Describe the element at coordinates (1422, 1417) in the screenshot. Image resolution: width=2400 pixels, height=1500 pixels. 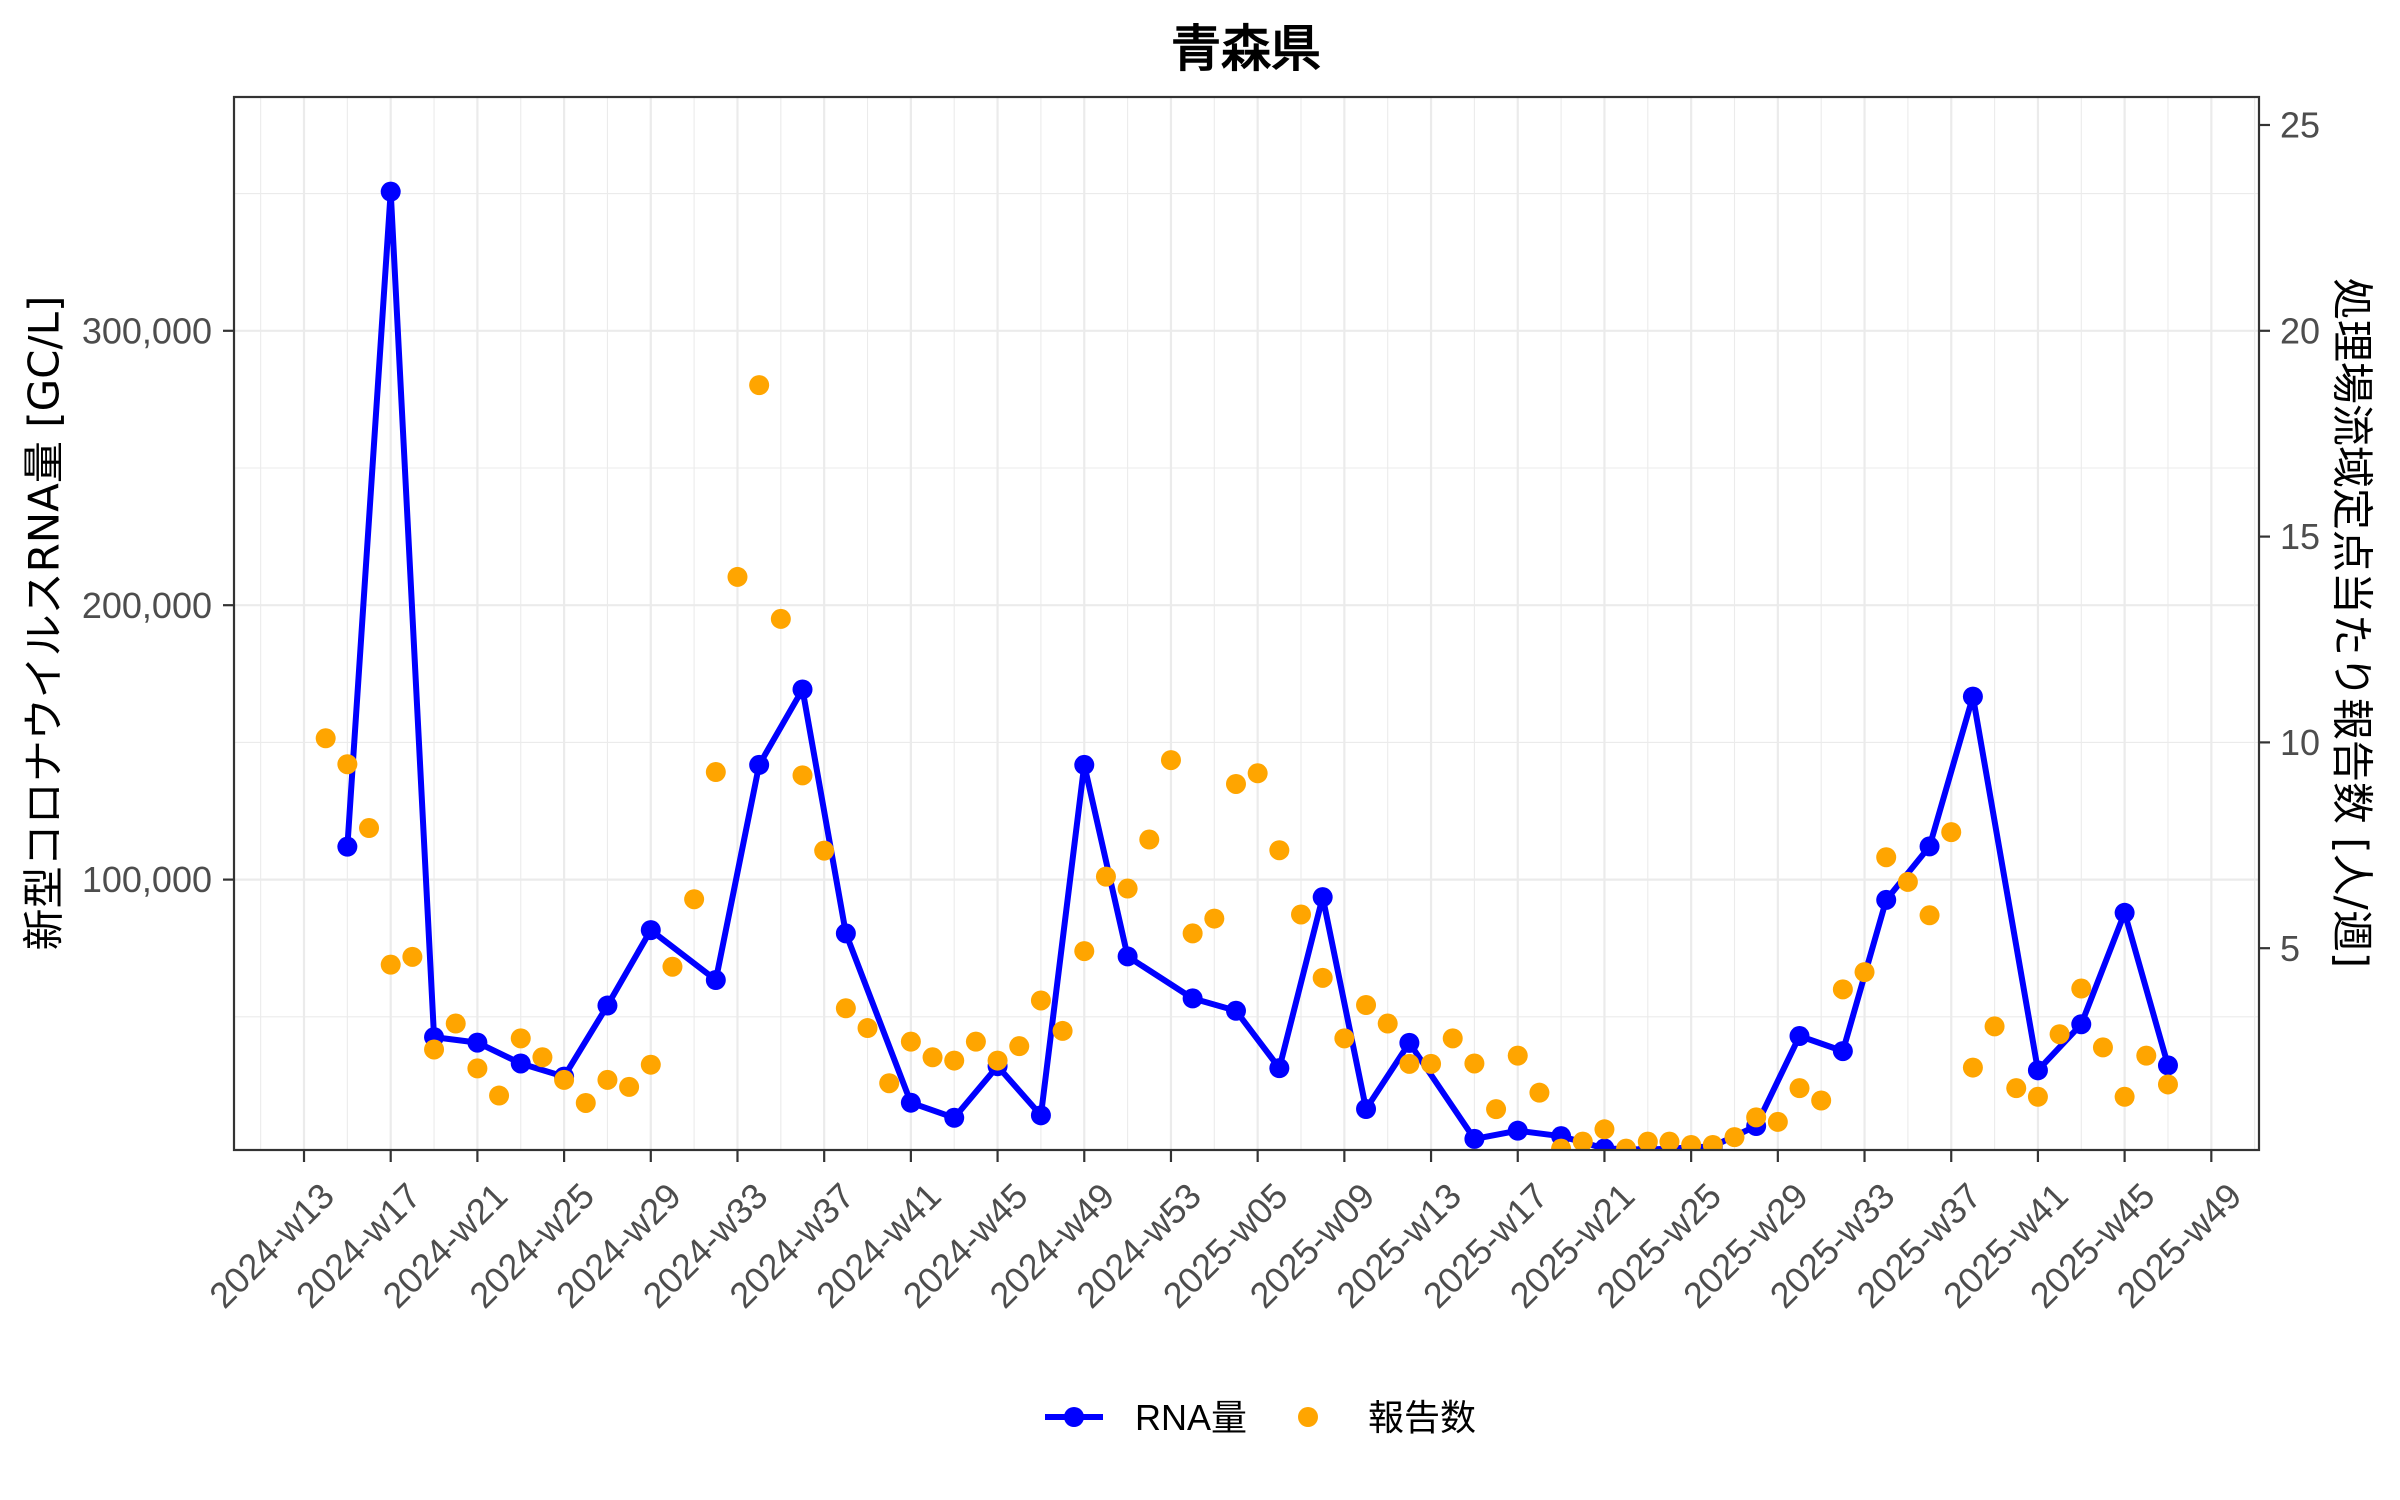
I see `legend-label-reports: 報告数` at that location.